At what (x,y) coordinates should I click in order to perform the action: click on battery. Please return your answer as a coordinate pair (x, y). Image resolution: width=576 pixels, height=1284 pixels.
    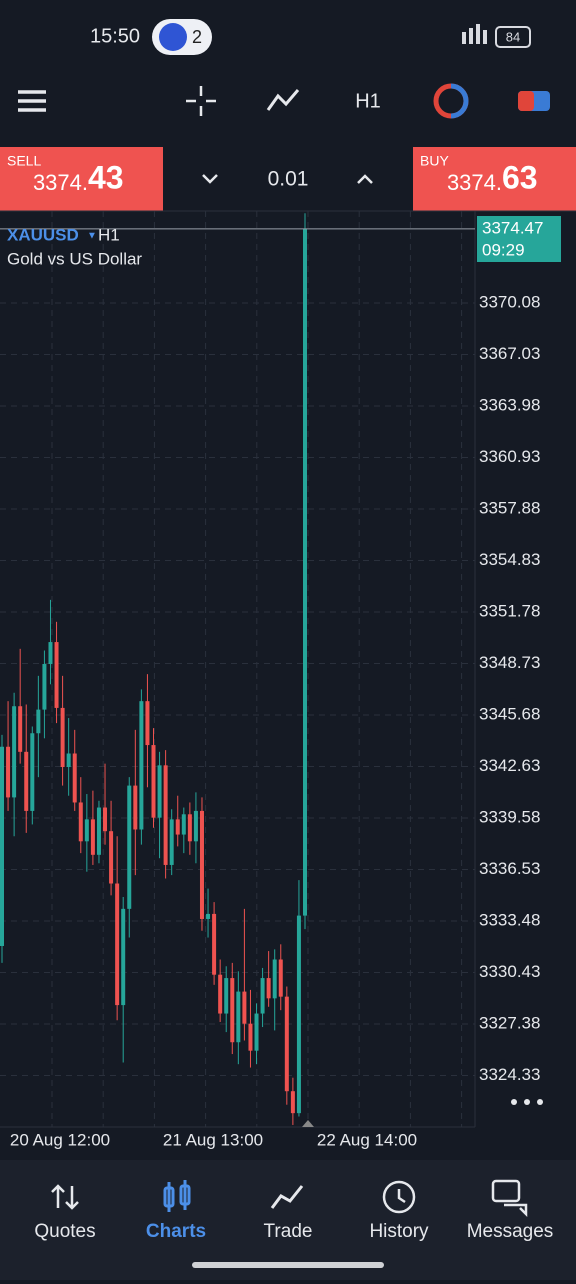
    Looking at the image, I should click on (513, 37).